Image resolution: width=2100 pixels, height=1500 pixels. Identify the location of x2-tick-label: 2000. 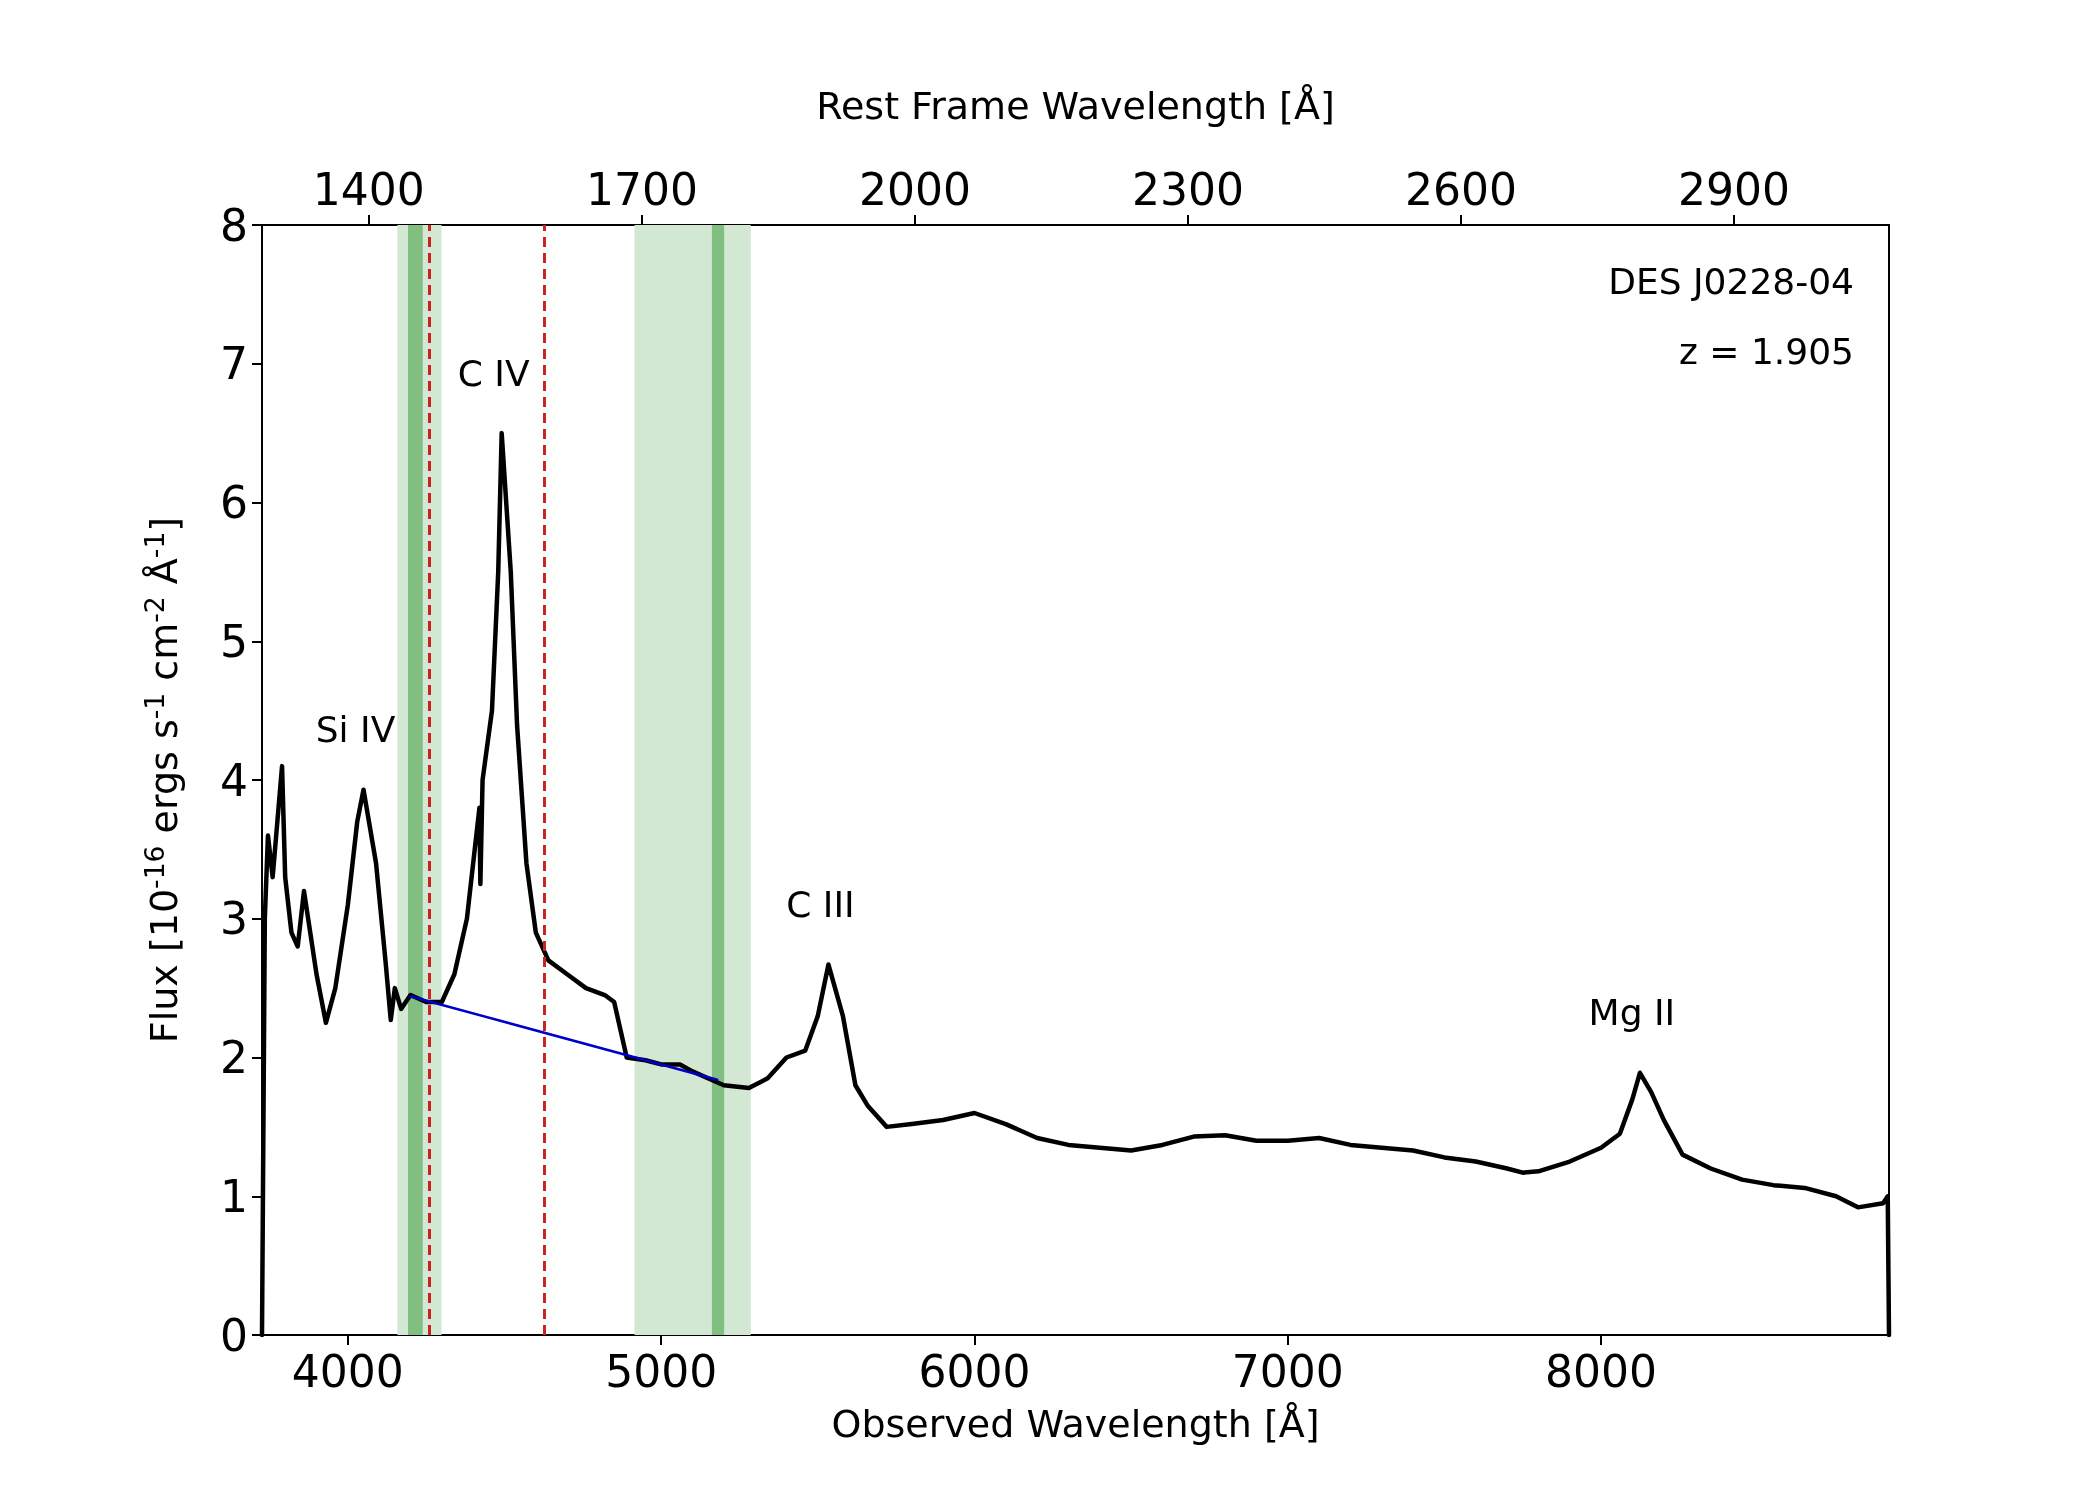
(914, 189).